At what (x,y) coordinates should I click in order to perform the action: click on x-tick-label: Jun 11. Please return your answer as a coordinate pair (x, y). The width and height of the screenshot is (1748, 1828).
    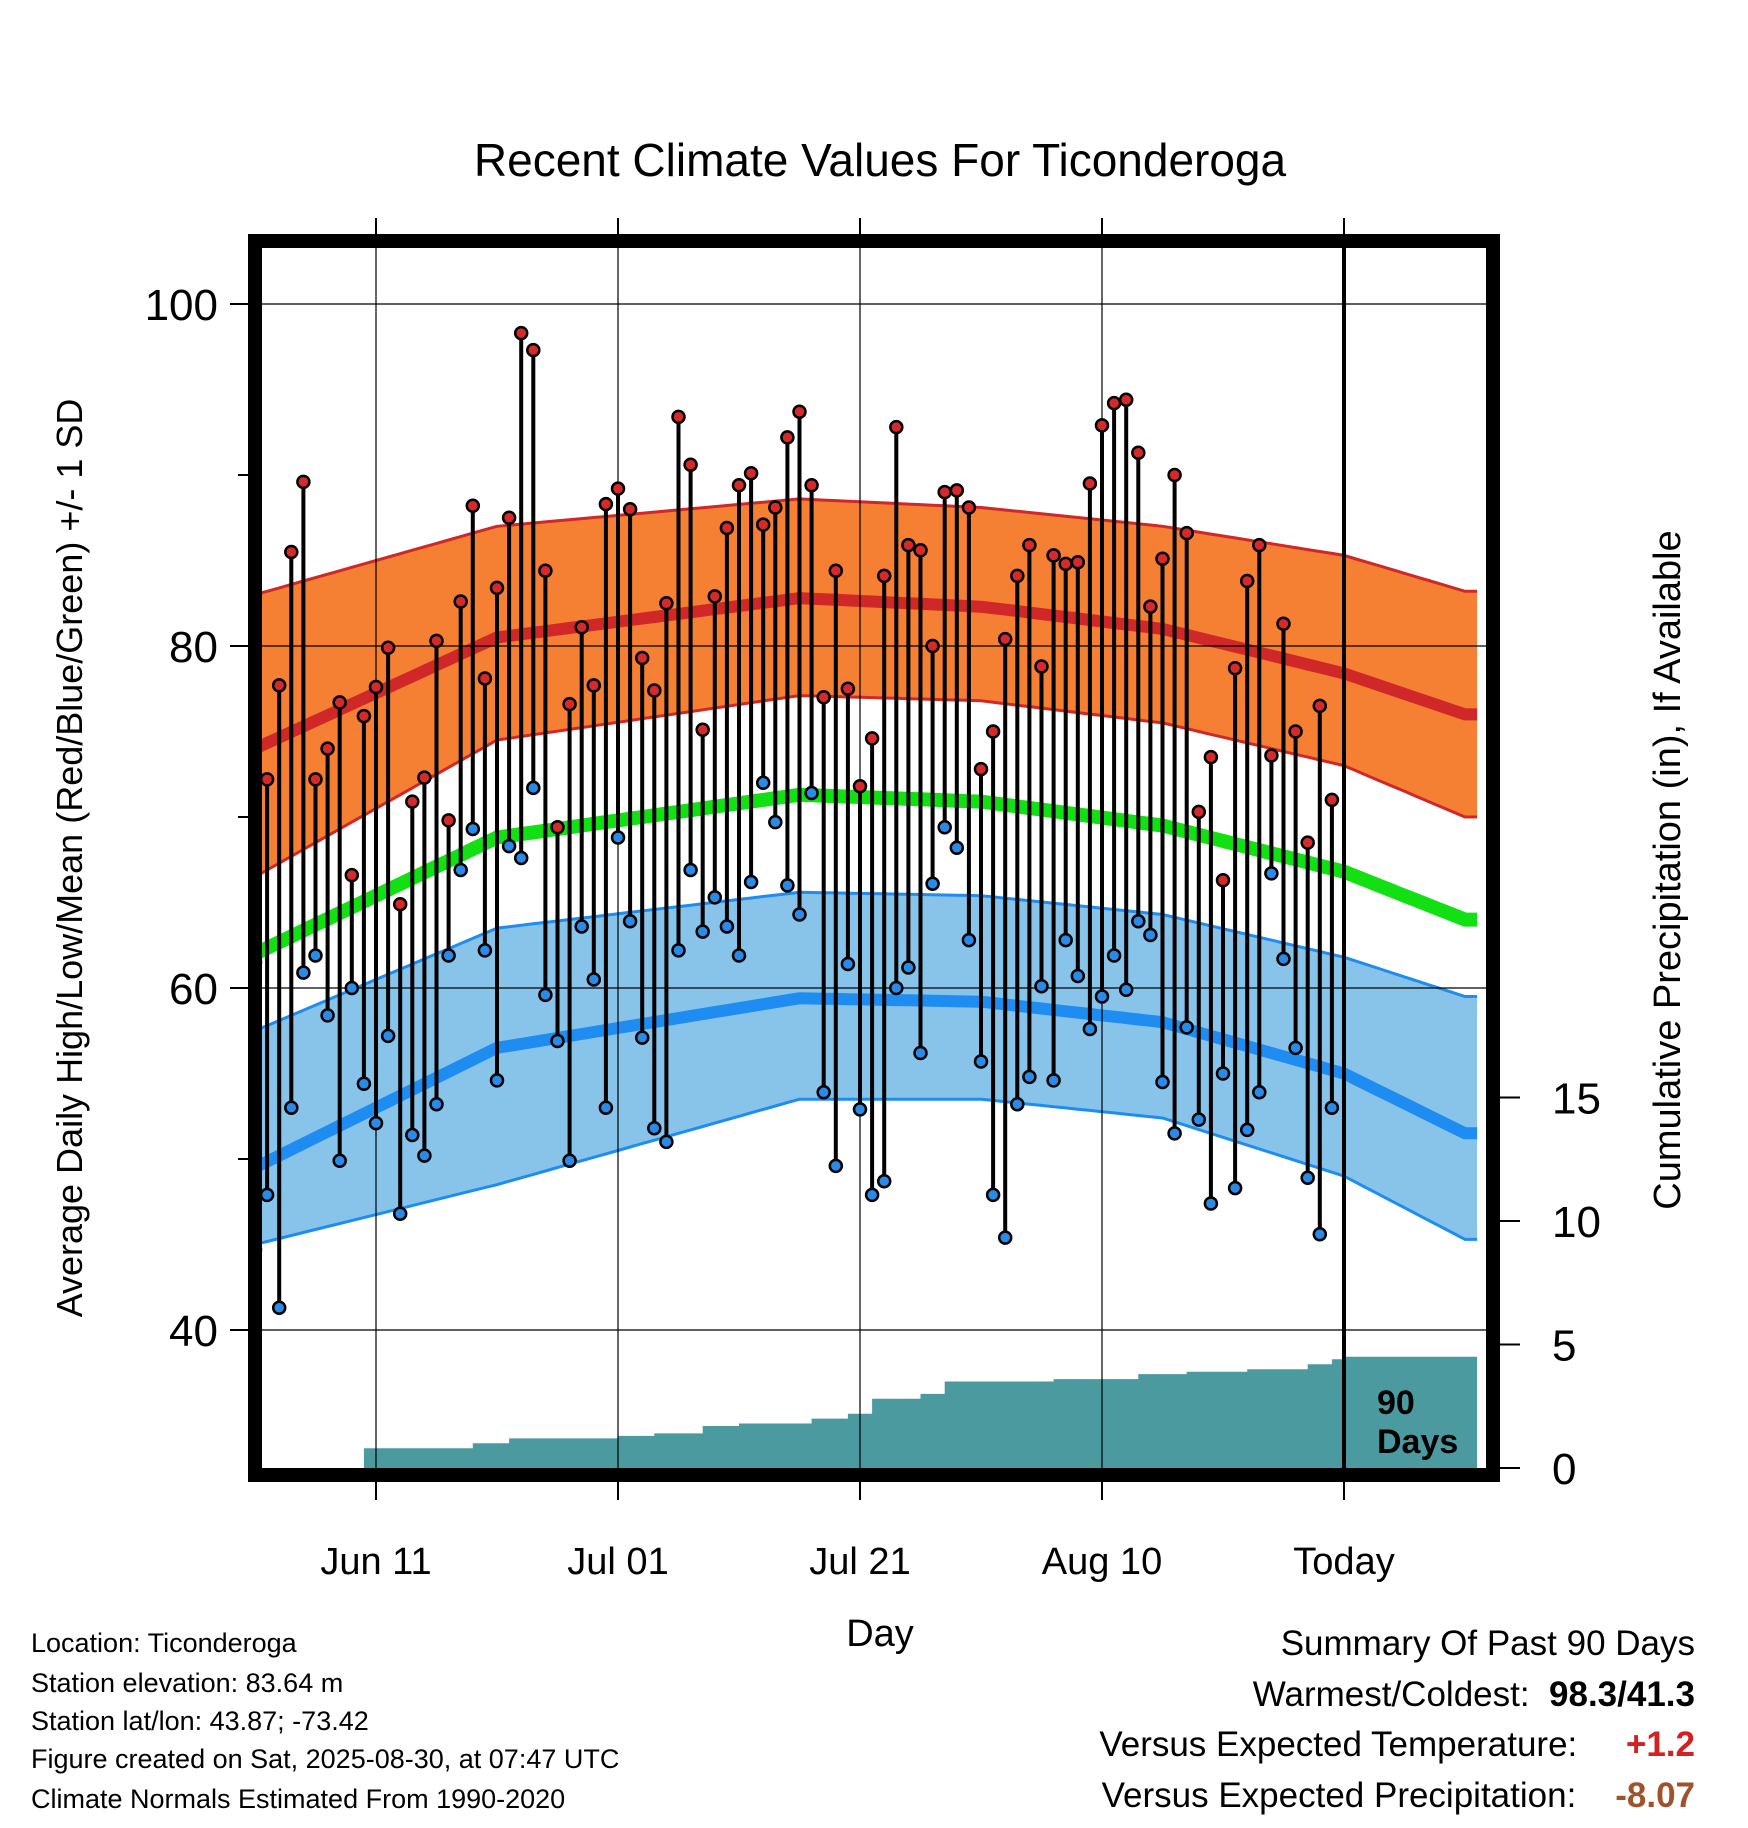
    Looking at the image, I should click on (375, 1562).